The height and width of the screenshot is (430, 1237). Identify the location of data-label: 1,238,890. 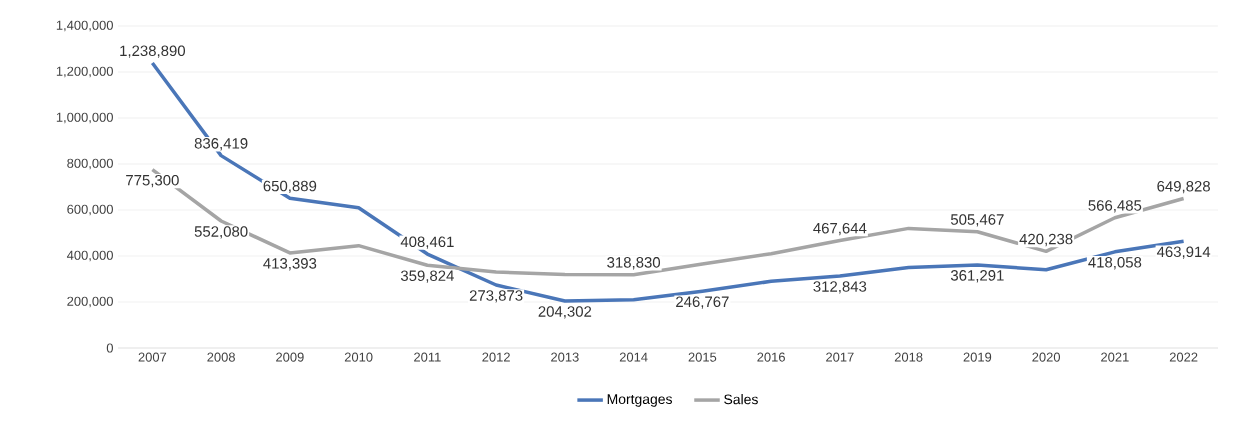
(153, 51).